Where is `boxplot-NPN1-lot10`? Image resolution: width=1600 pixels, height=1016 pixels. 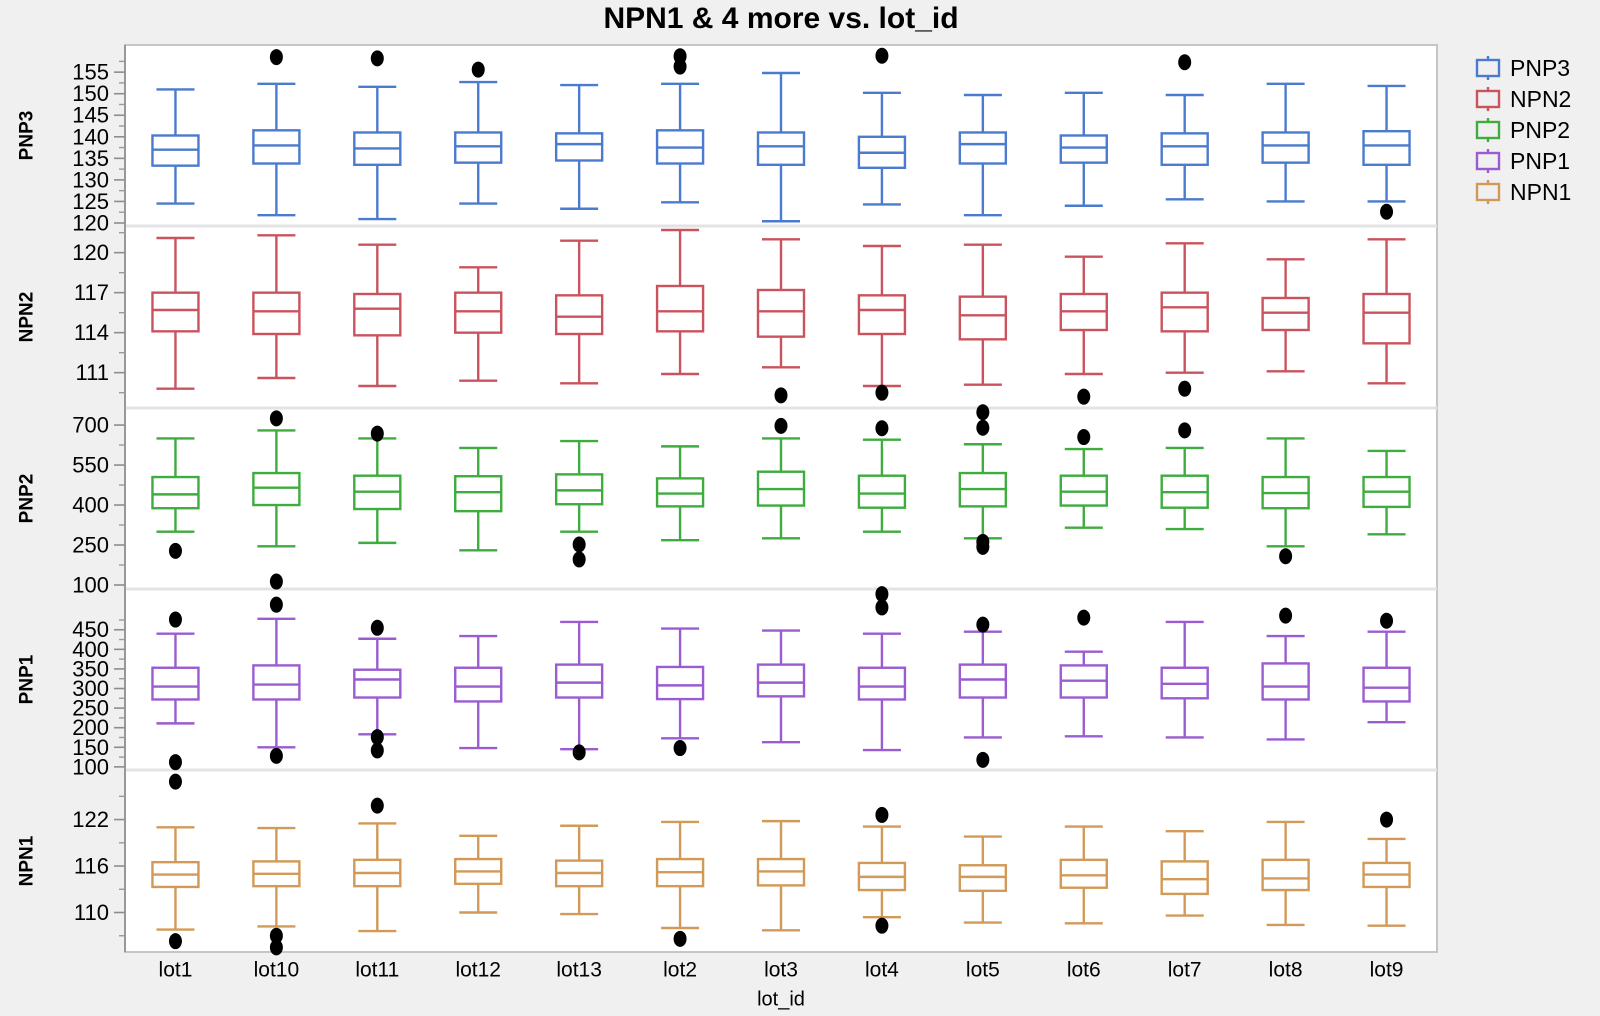 boxplot-NPN1-lot10 is located at coordinates (276, 877).